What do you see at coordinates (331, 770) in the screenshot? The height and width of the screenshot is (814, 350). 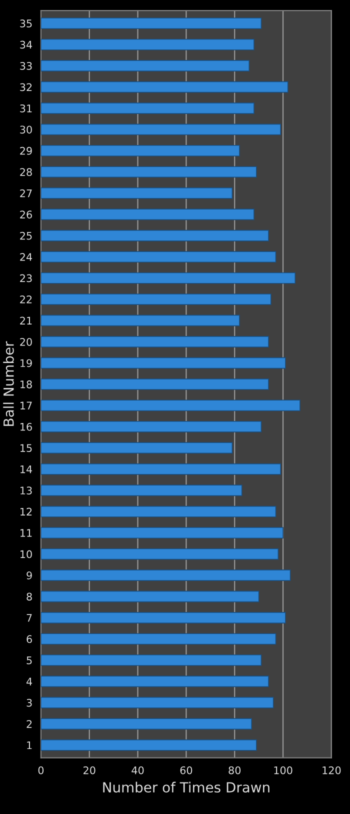 I see `x-tick-label: 120` at bounding box center [331, 770].